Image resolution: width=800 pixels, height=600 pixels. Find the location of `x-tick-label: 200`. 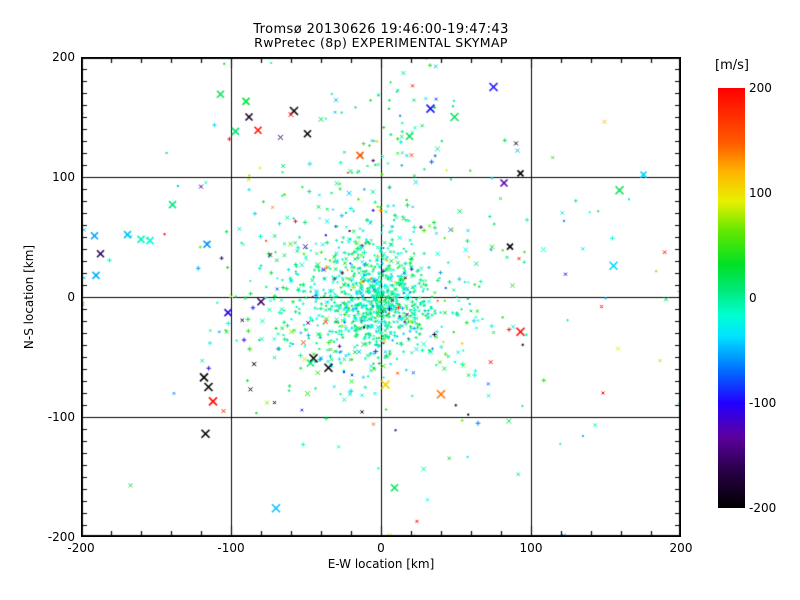

x-tick-label: 200 is located at coordinates (681, 548).